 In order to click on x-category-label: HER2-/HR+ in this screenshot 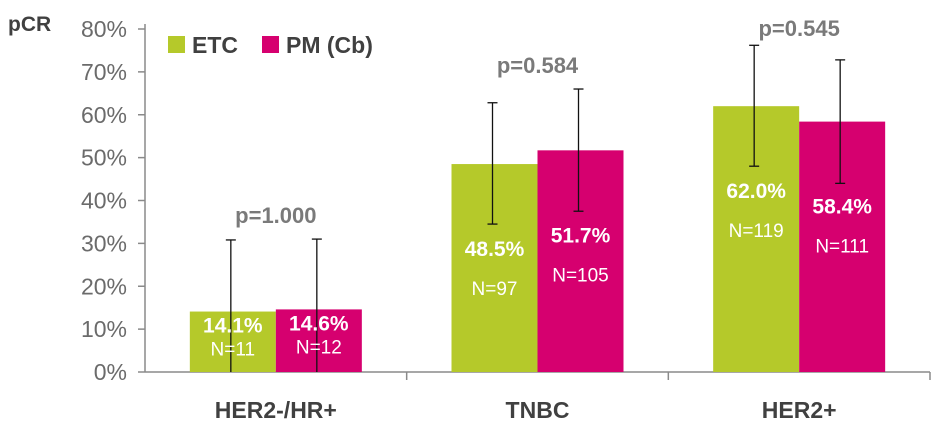, I will do `click(276, 410)`.